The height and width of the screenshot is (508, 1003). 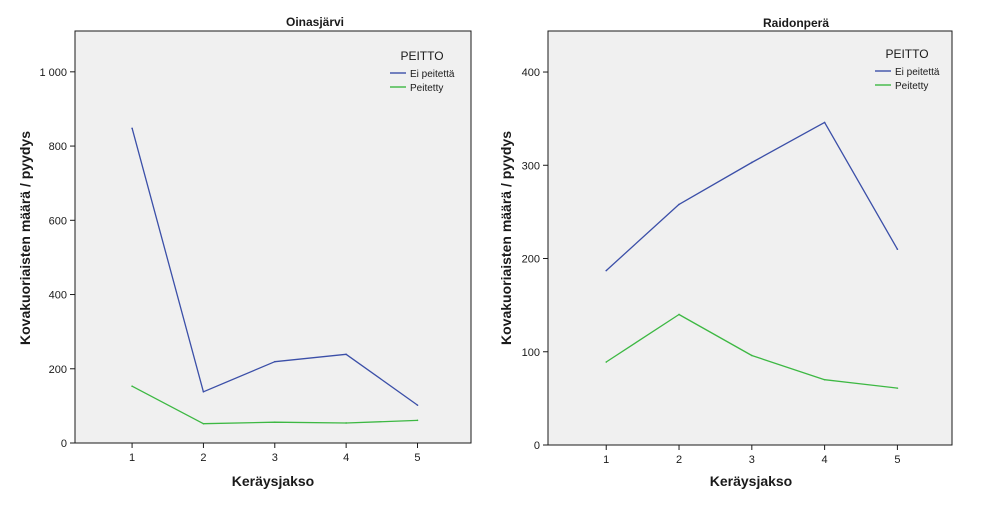 What do you see at coordinates (796, 23) in the screenshot?
I see `chart-title: Raidonperä` at bounding box center [796, 23].